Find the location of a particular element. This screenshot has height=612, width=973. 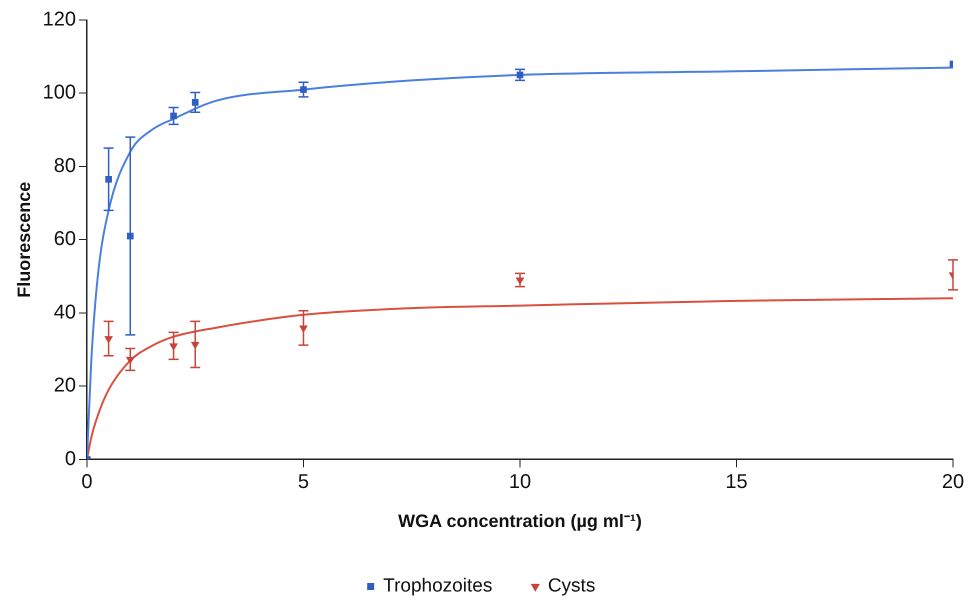

x-tick-label: 10 is located at coordinates (520, 481).